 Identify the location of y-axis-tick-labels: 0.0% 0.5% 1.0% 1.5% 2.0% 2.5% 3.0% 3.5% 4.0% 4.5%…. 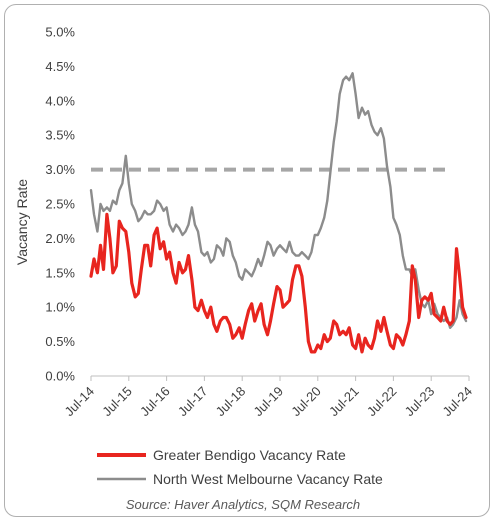
(60, 204).